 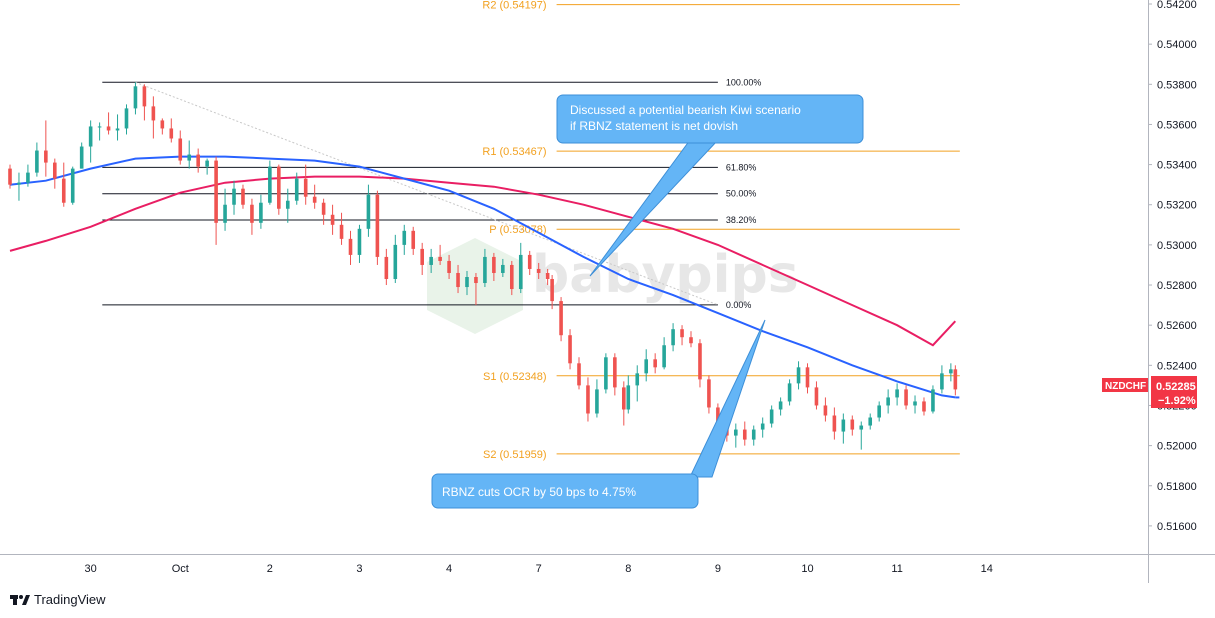 I want to click on watermark-hexagon-icon, so click(x=475, y=286).